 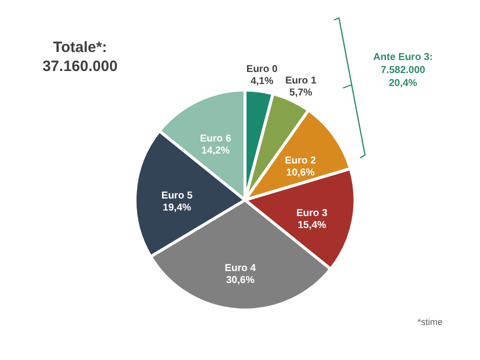 I want to click on data-label: 4,1%, so click(x=262, y=82).